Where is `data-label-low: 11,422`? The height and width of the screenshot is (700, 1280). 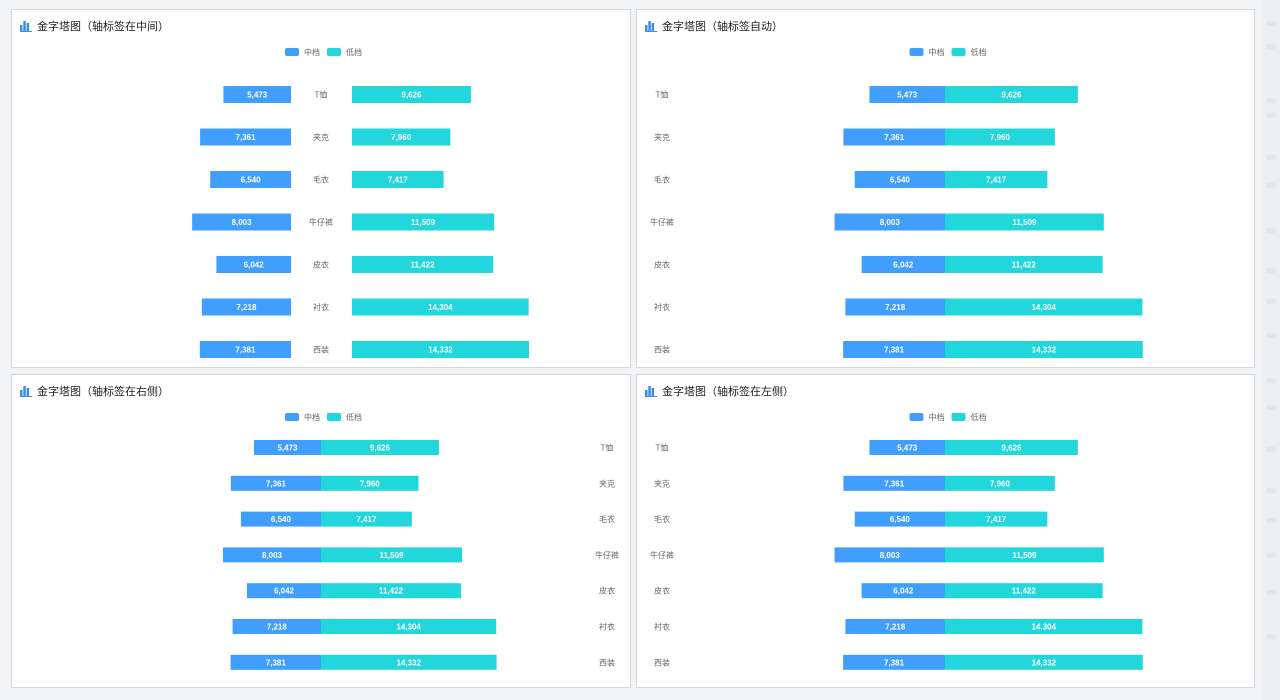 data-label-low: 11,422 is located at coordinates (1024, 265).